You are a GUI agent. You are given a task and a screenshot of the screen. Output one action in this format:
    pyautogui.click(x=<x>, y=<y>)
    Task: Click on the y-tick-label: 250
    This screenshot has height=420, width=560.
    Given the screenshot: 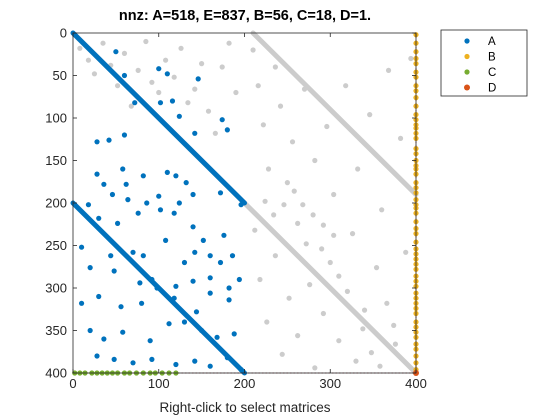 What is the action you would take?
    pyautogui.click(x=56, y=245)
    